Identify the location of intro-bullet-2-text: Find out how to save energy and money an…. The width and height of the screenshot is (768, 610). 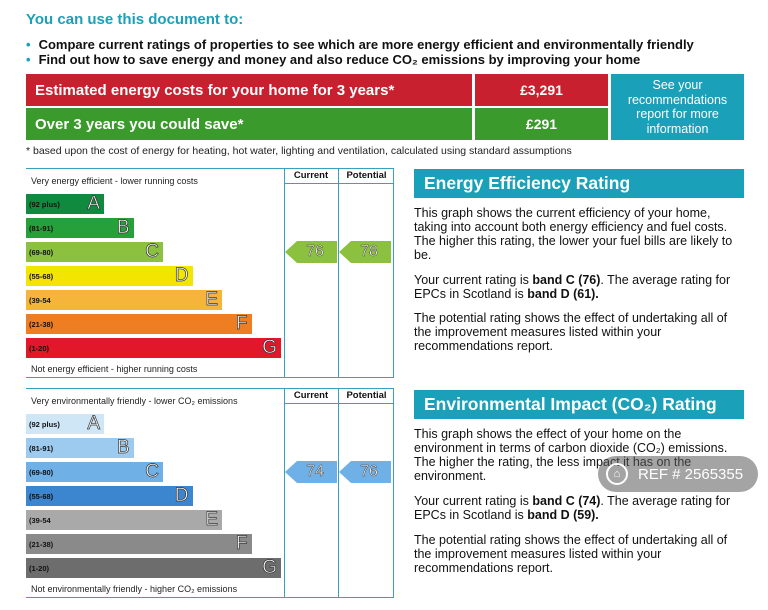
(339, 59).